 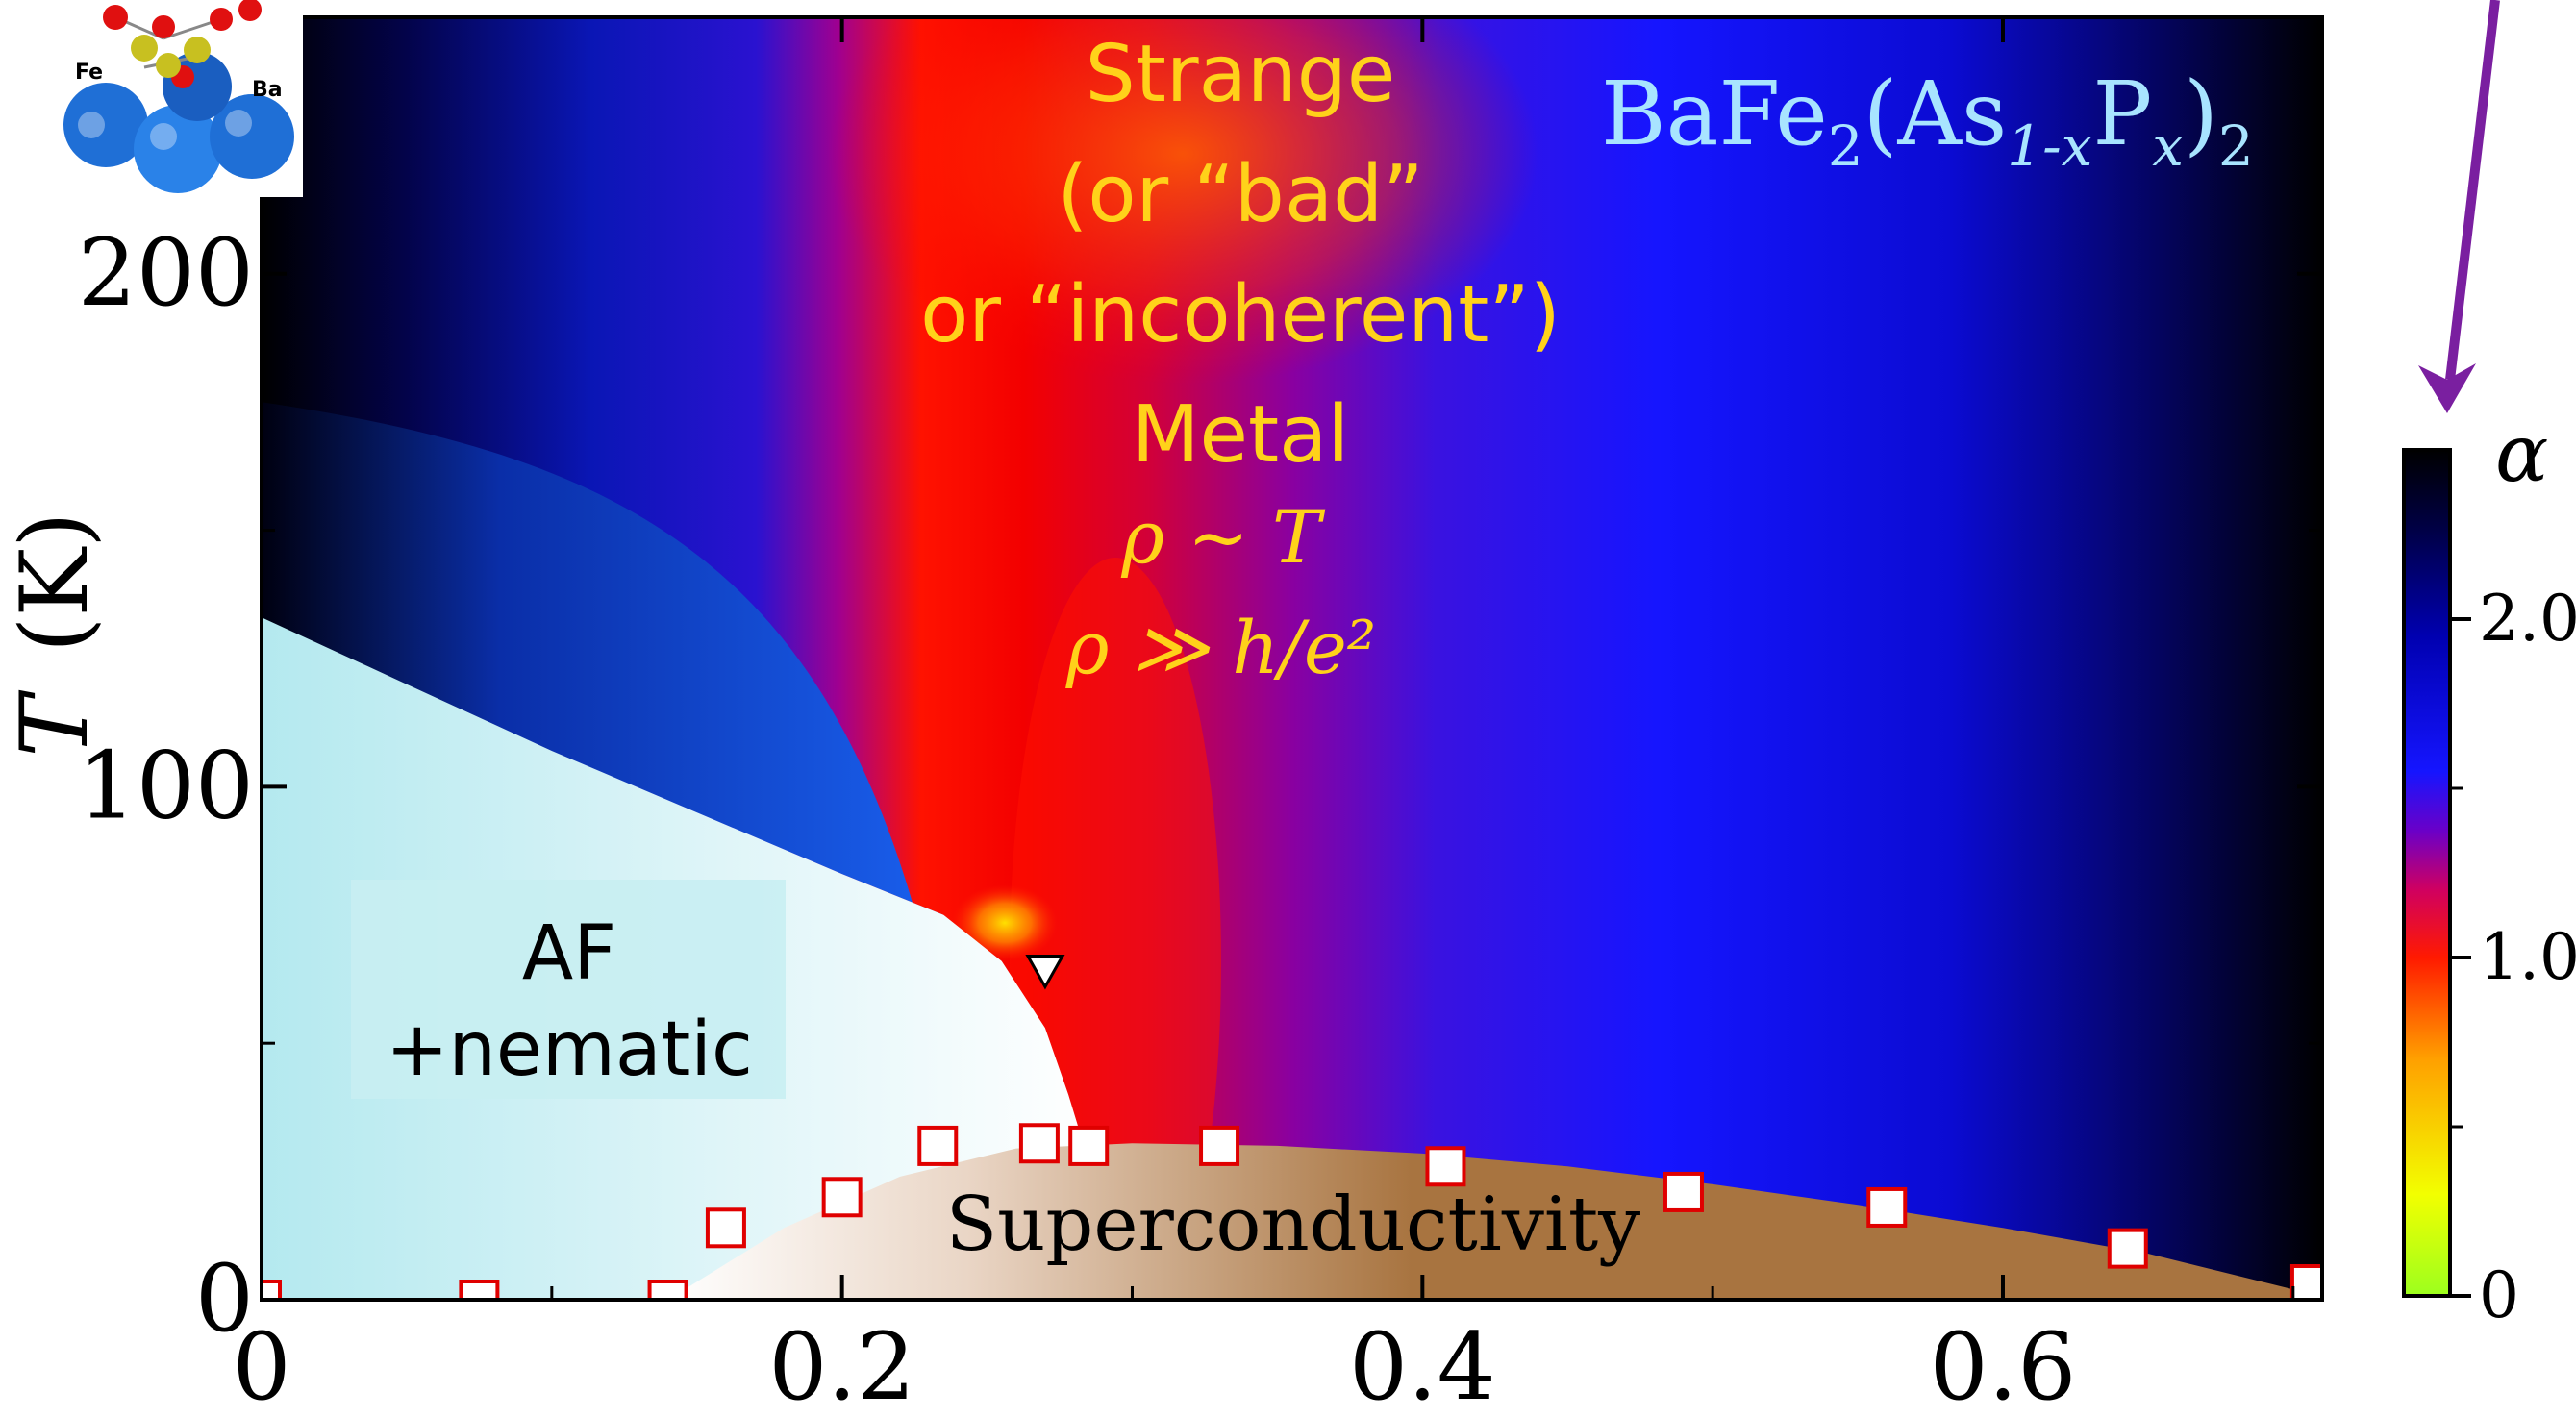 I want to click on svg-text: T (K), so click(x=55, y=634).